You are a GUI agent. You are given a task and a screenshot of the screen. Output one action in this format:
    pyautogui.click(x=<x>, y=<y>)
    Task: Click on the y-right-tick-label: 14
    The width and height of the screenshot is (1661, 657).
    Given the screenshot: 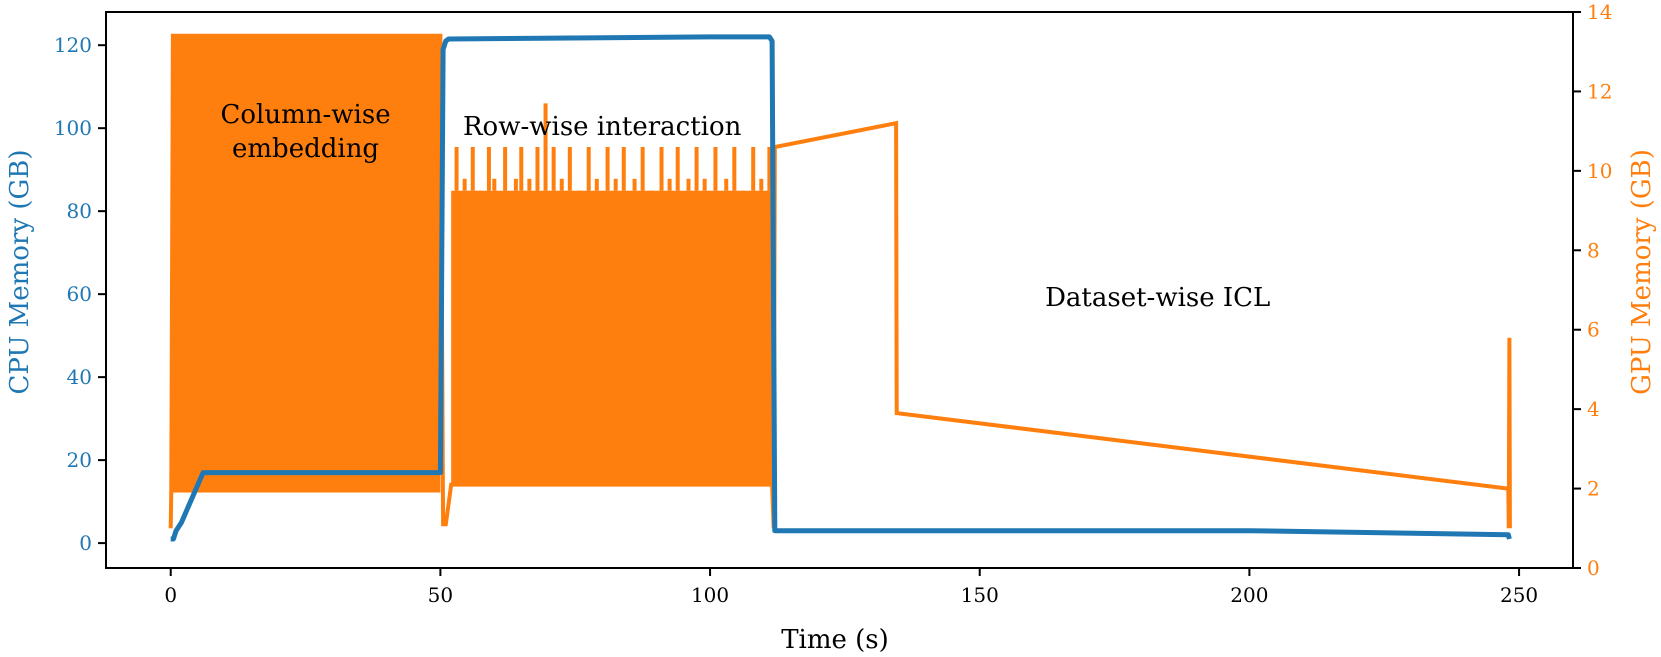 What is the action you would take?
    pyautogui.click(x=1599, y=12)
    